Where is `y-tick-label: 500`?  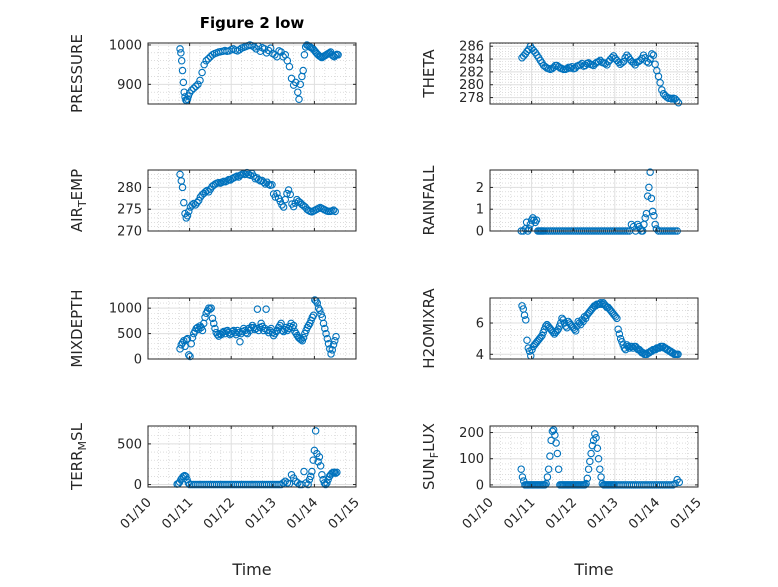 y-tick-label: 500 is located at coordinates (129, 334).